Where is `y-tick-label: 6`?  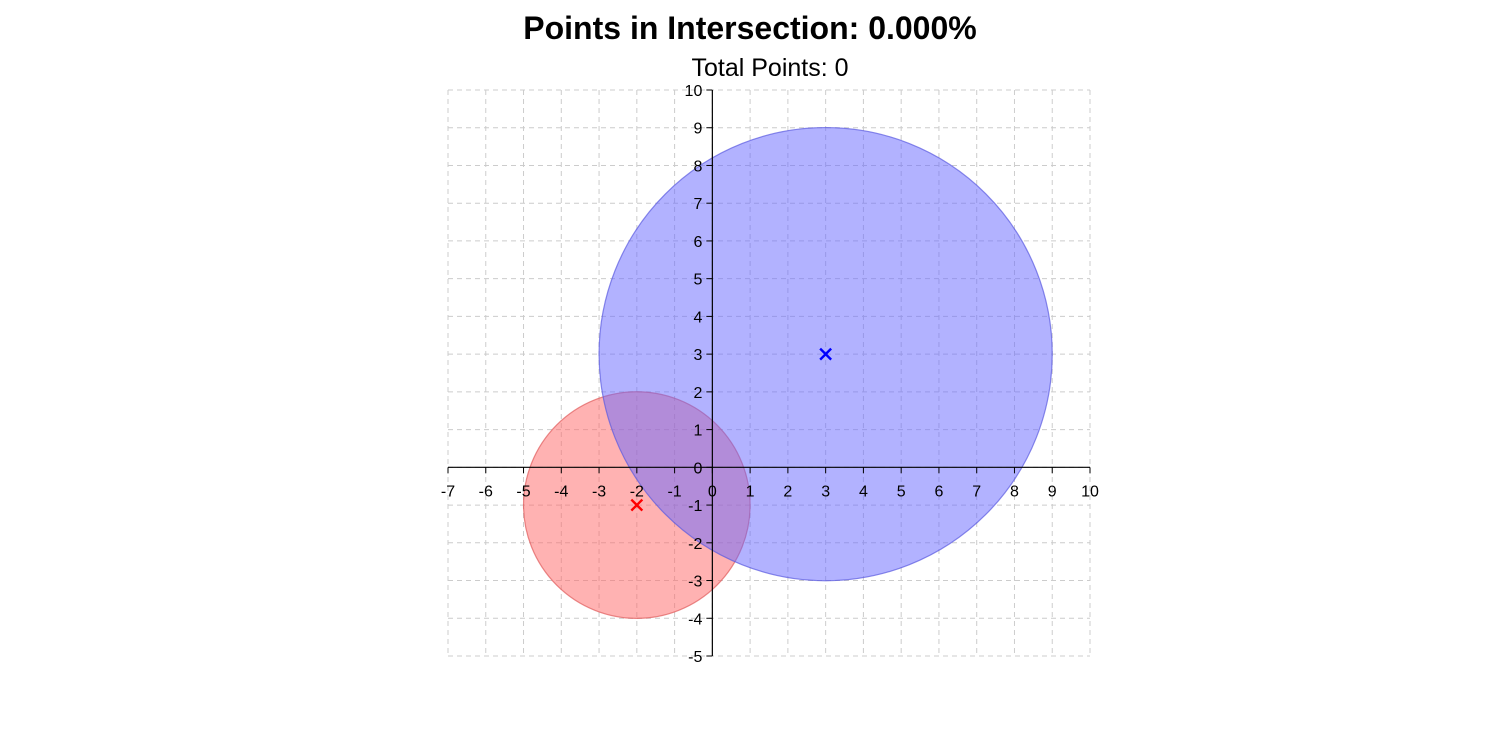 y-tick-label: 6 is located at coordinates (697, 242).